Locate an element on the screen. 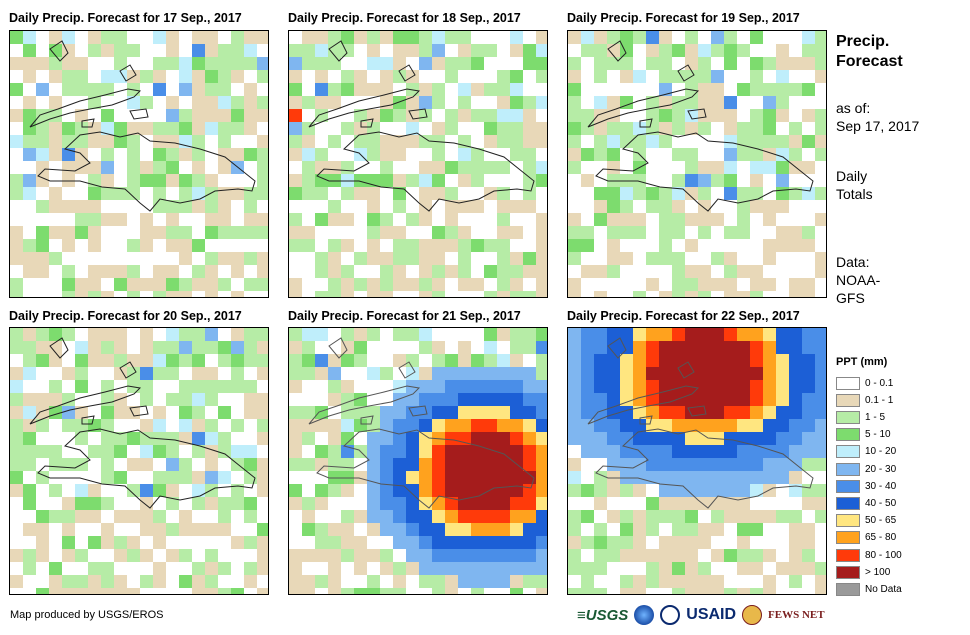 The width and height of the screenshot is (970, 635). sidebar-daily-line2: Totals is located at coordinates (854, 194).